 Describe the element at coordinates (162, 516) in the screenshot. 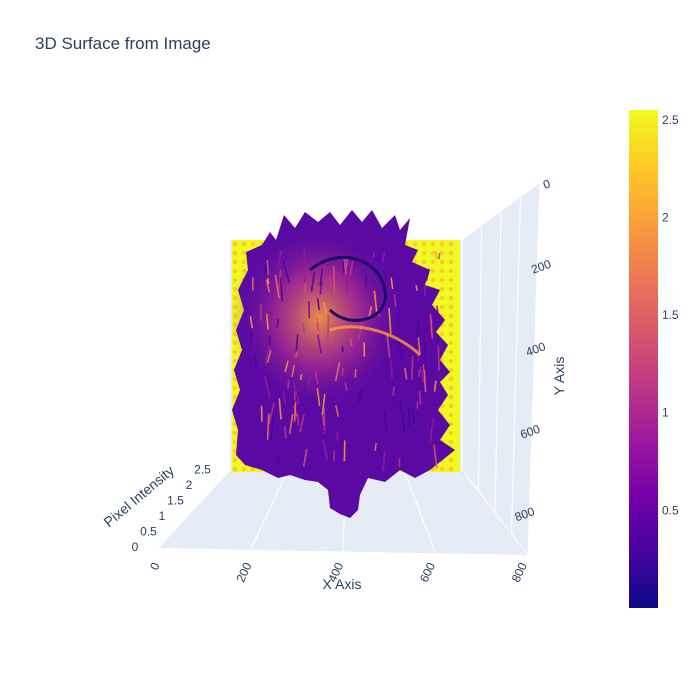

I see `z-tick-label: 1` at that location.